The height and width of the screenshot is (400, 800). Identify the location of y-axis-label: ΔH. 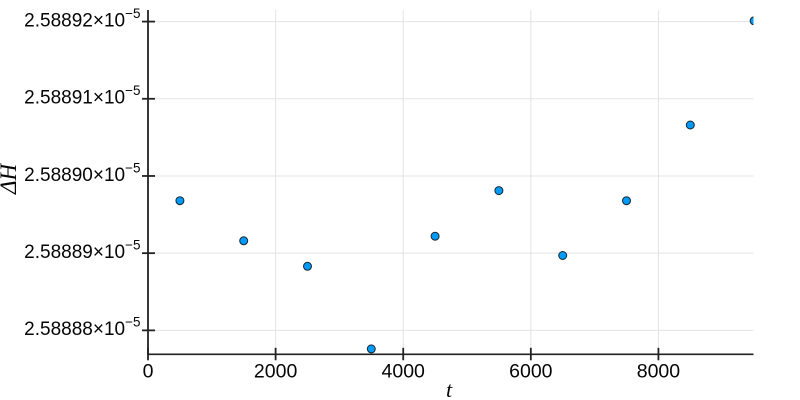
(10, 179).